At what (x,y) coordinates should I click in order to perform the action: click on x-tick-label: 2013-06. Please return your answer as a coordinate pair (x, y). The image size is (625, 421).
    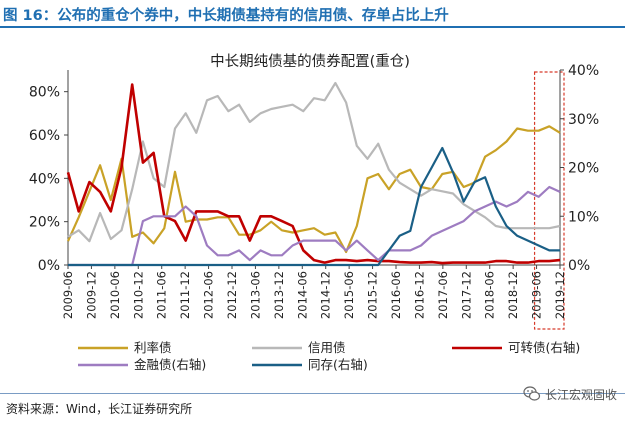
    Looking at the image, I should click on (255, 295).